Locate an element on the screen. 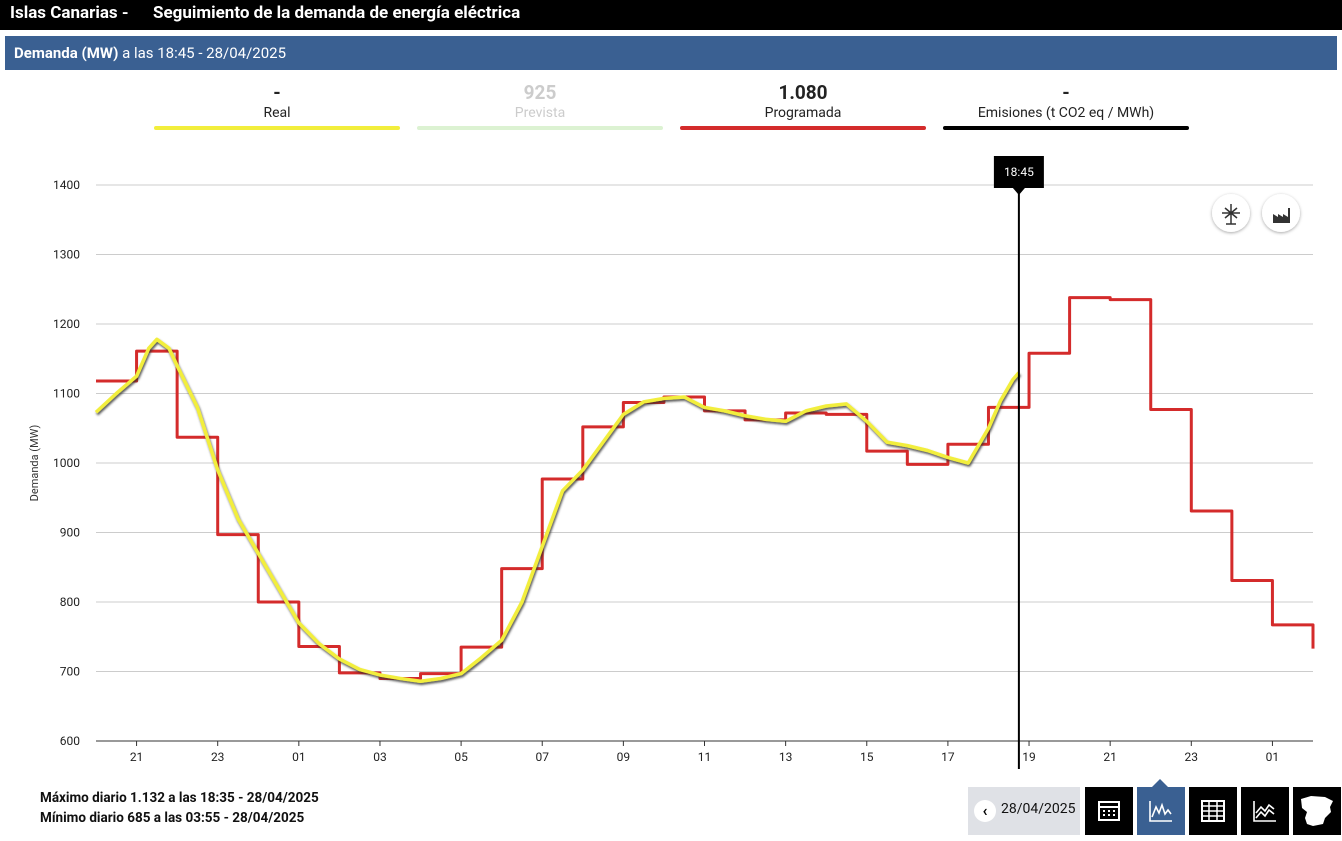 The width and height of the screenshot is (1342, 841). table-button is located at coordinates (1213, 811).